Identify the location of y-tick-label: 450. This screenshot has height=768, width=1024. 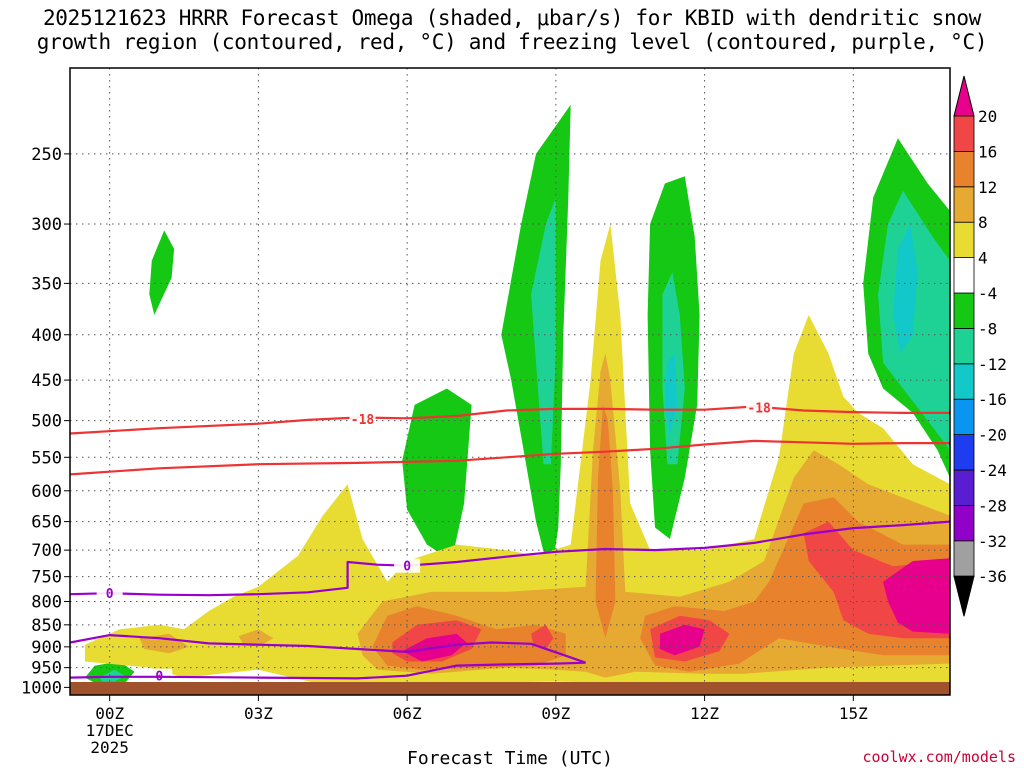
(46, 381).